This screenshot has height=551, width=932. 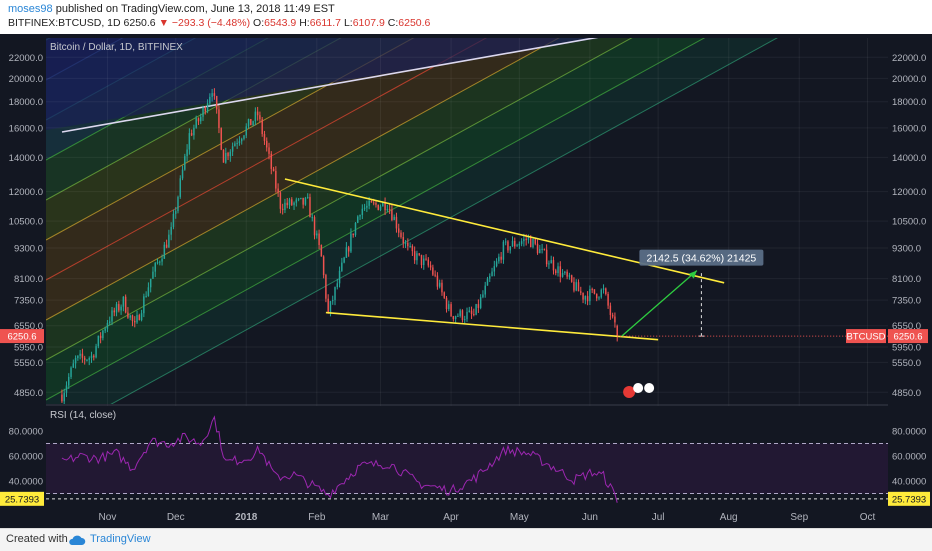 I want to click on y-tick-label-right: 18000.0, so click(x=909, y=102).